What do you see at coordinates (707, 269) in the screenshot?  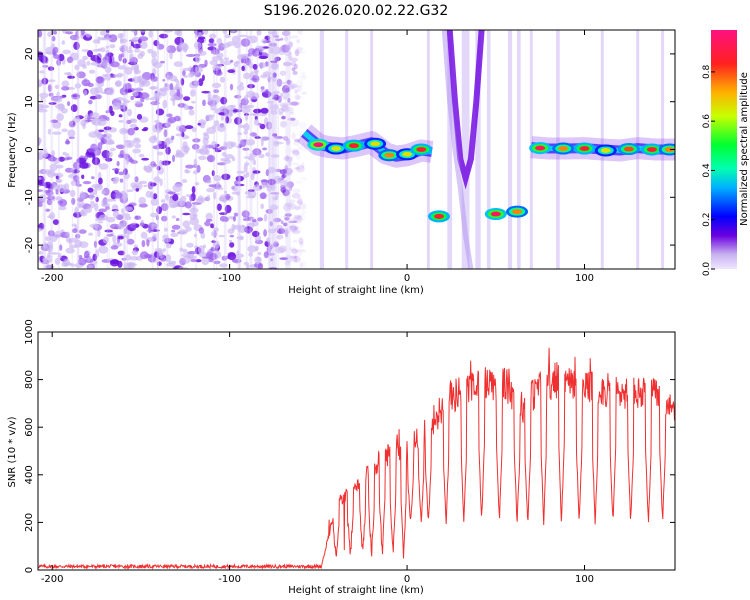 I see `colorbar-tick-label: 0.0` at bounding box center [707, 269].